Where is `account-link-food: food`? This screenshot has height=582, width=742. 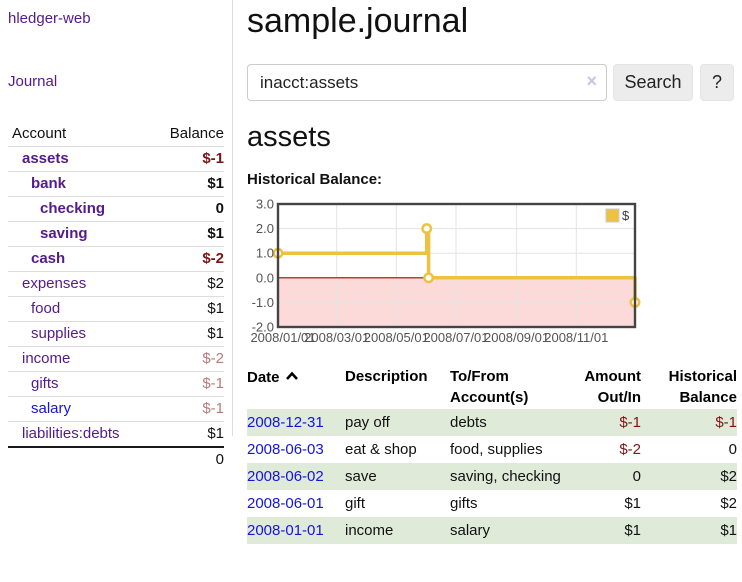
account-link-food: food is located at coordinates (46, 308).